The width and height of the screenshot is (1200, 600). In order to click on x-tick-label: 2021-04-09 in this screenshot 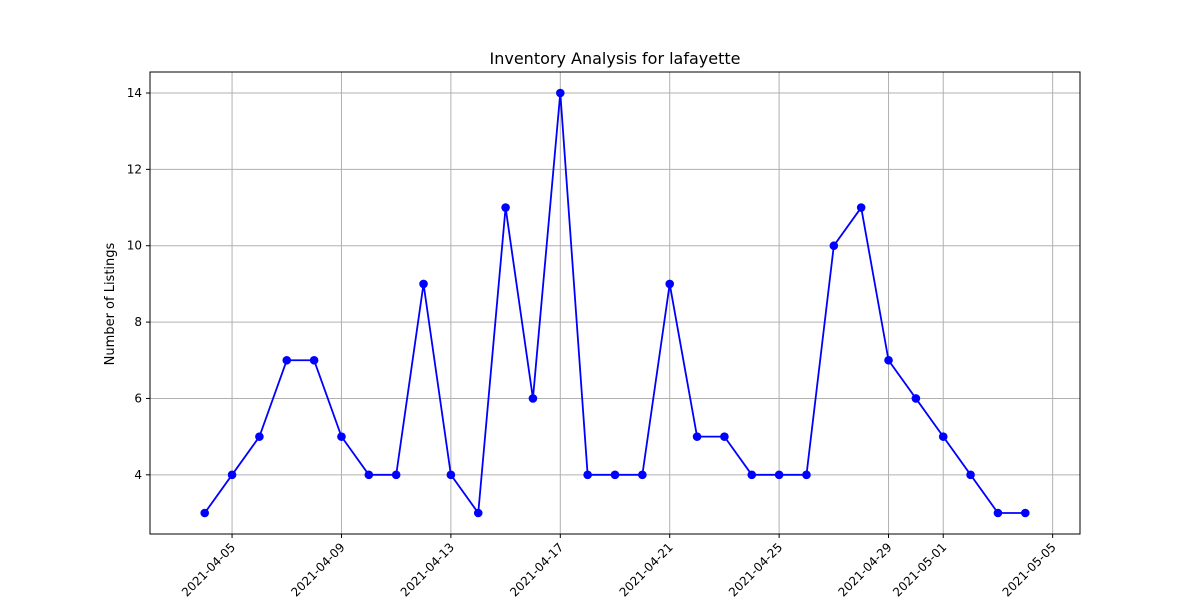, I will do `click(317, 569)`.